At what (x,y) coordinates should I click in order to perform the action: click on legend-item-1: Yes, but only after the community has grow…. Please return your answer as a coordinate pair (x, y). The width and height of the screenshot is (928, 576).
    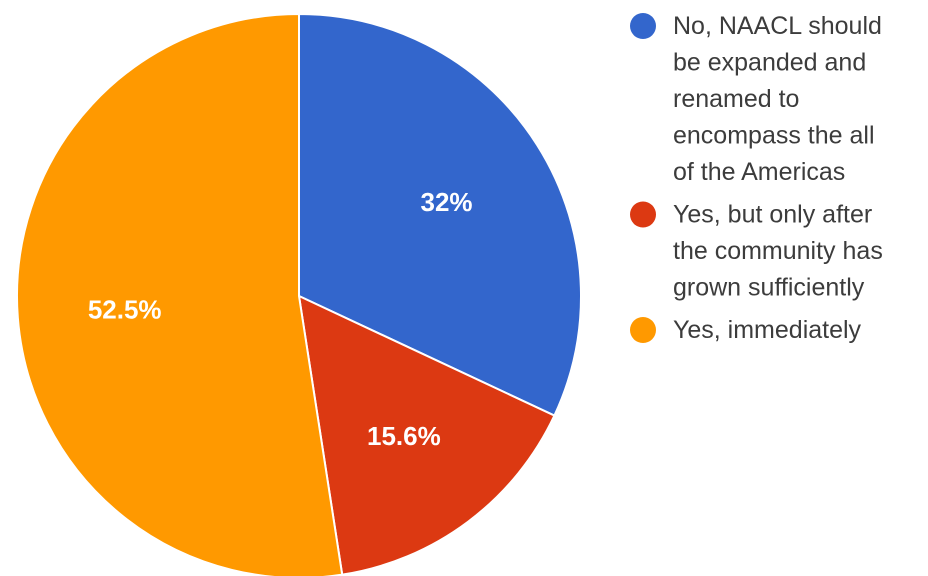
    Looking at the image, I should click on (756, 251).